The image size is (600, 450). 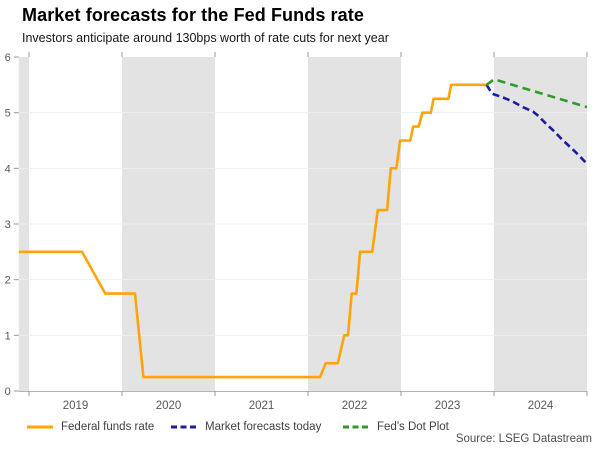 I want to click on legend-item-federal-funds-rate: Federal funds rate, so click(x=90, y=426).